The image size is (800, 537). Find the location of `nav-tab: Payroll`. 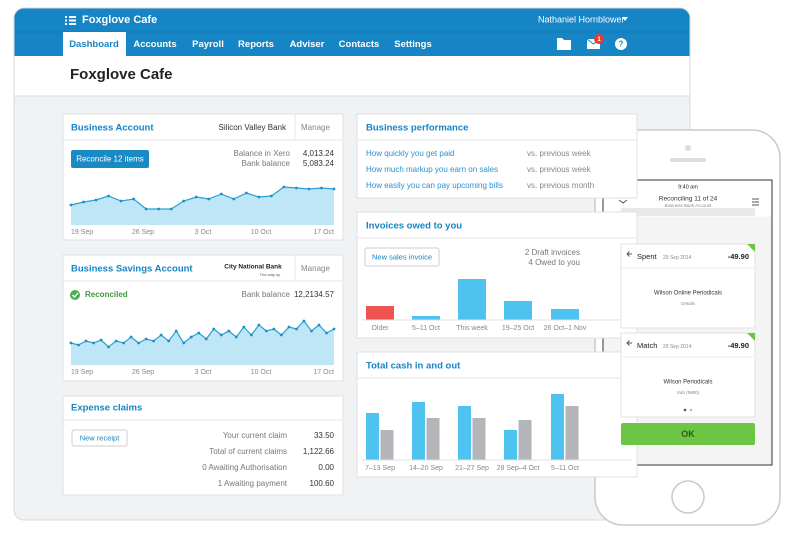

nav-tab: Payroll is located at coordinates (208, 44).